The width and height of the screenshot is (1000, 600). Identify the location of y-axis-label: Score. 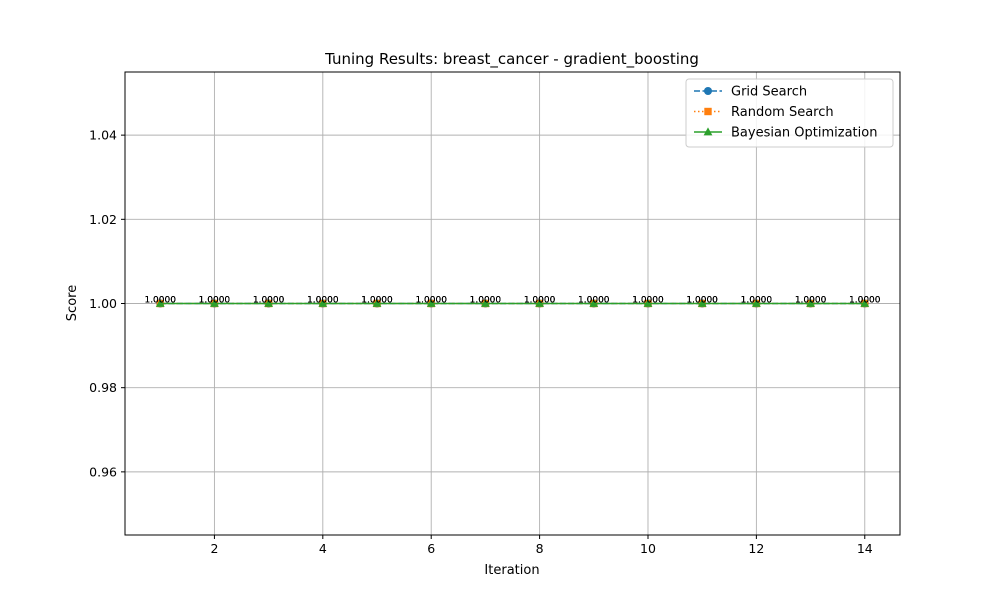
(72, 303).